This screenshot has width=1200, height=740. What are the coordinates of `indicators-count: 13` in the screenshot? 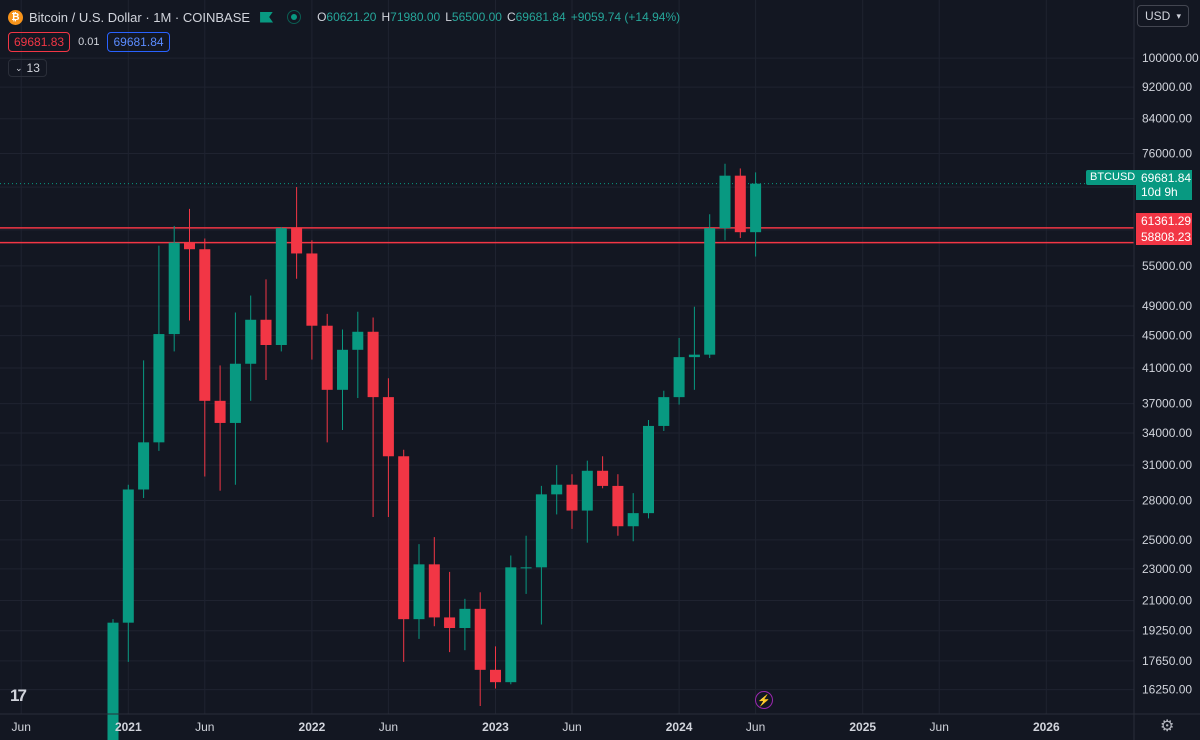 It's located at (33, 68).